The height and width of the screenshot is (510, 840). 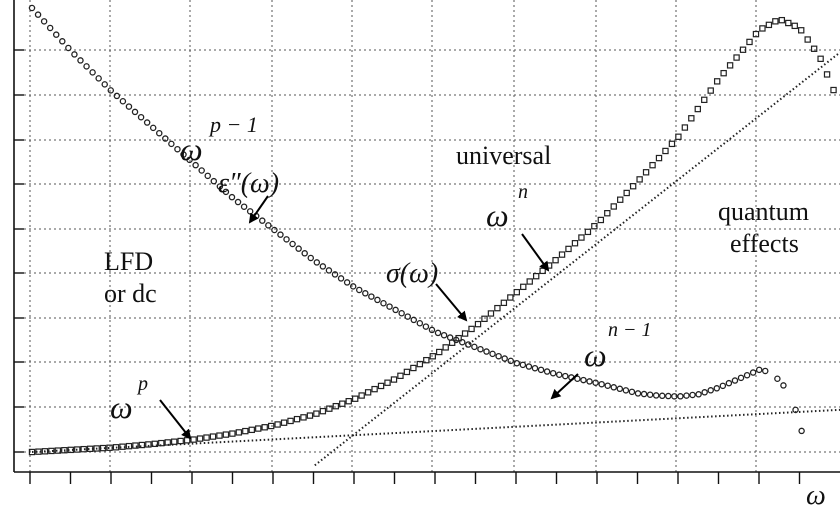 I want to click on omega-p-minus-1-label: ω, so click(x=191, y=149).